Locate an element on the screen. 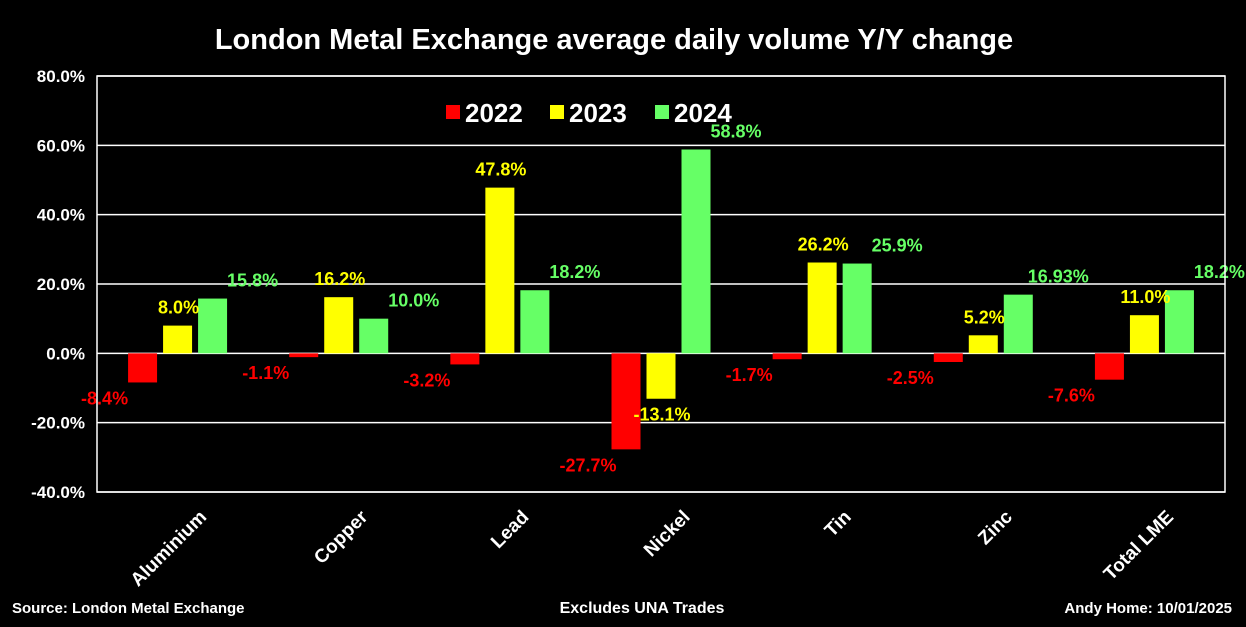 The height and width of the screenshot is (627, 1246). data-label: -27.7% is located at coordinates (587, 465).